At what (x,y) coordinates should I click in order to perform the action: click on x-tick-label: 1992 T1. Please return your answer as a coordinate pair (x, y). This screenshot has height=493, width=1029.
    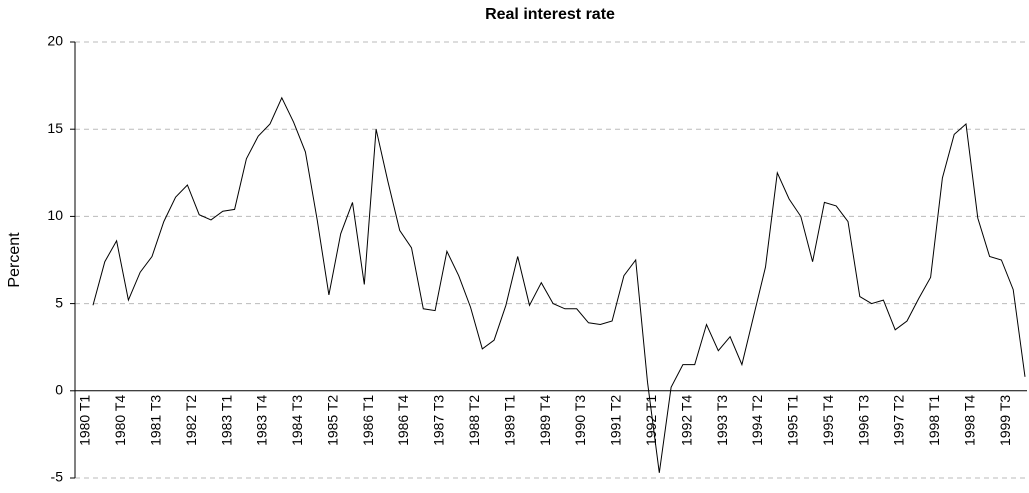
    Looking at the image, I should click on (651, 420).